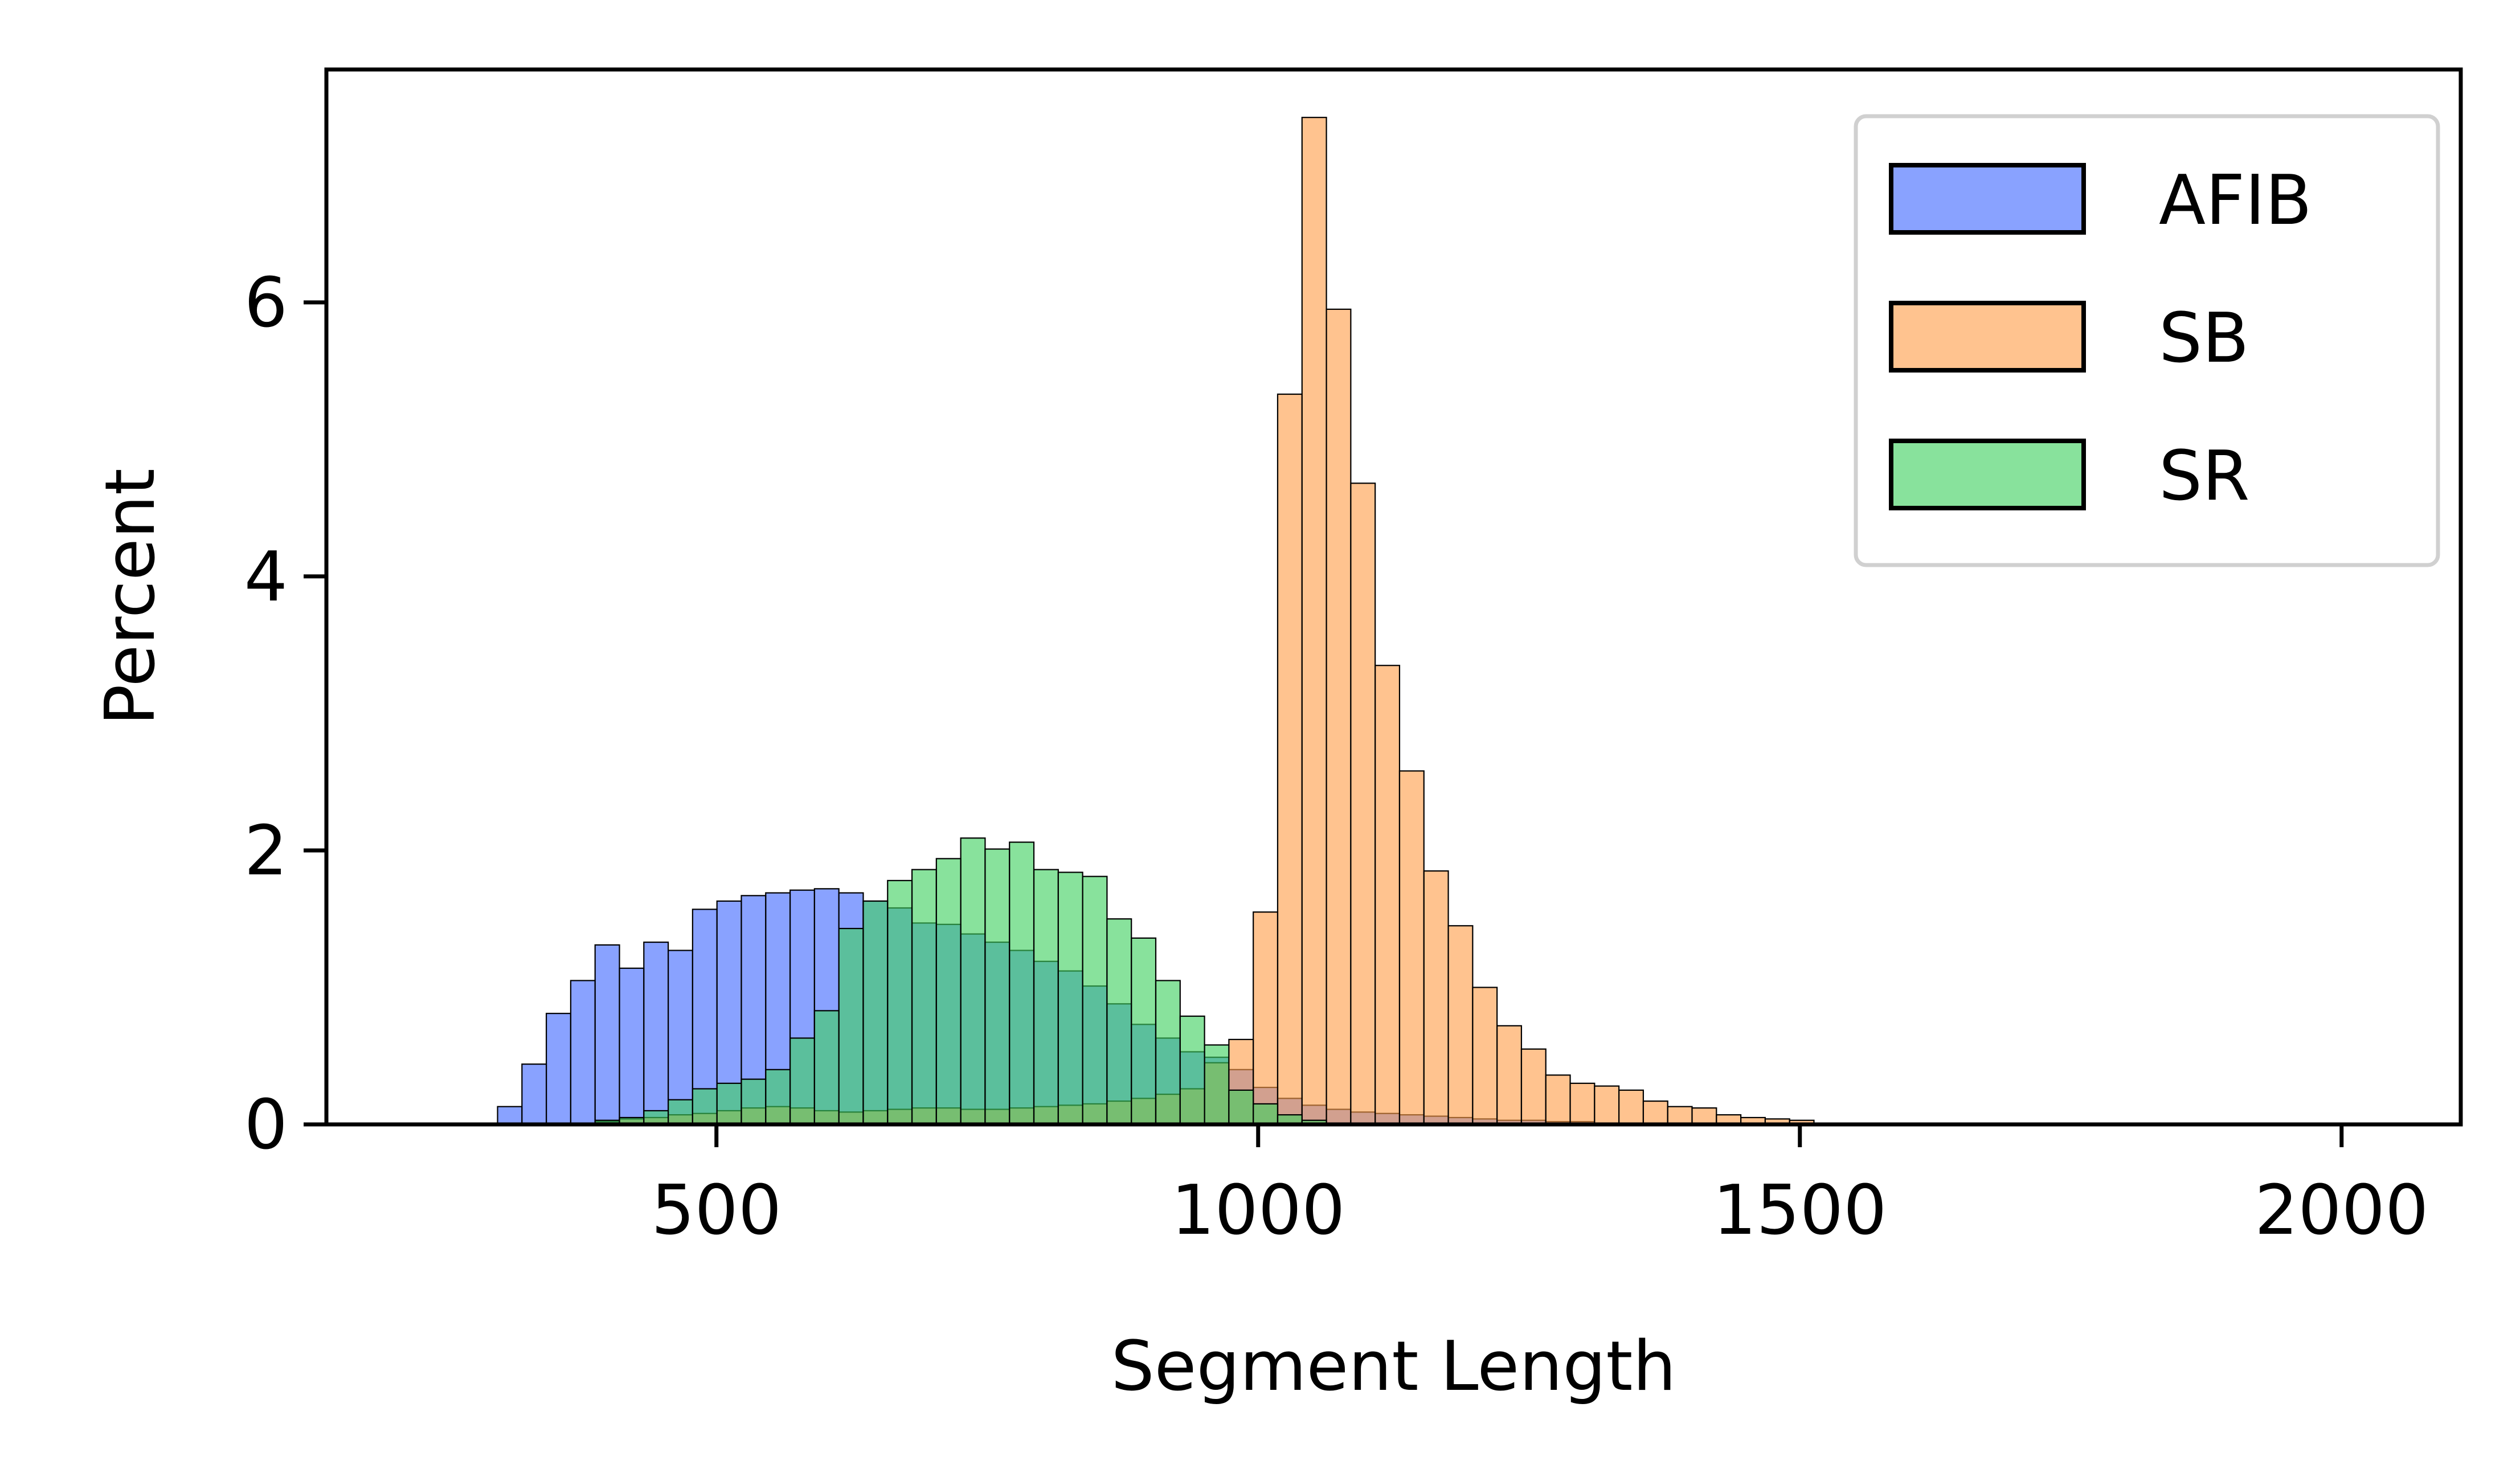 The width and height of the screenshot is (2520, 1477). I want to click on y-tick-label: 4, so click(266, 577).